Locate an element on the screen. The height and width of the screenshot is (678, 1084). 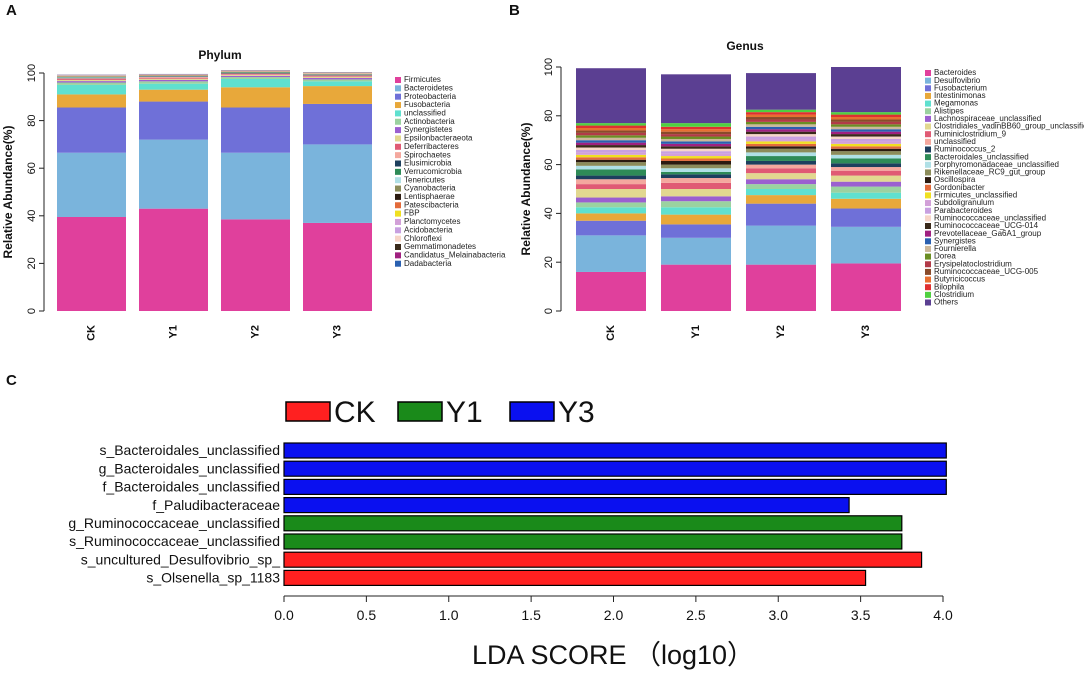
lda-bar-label: s_Olsenella_sp_1183 is located at coordinates (213, 578).